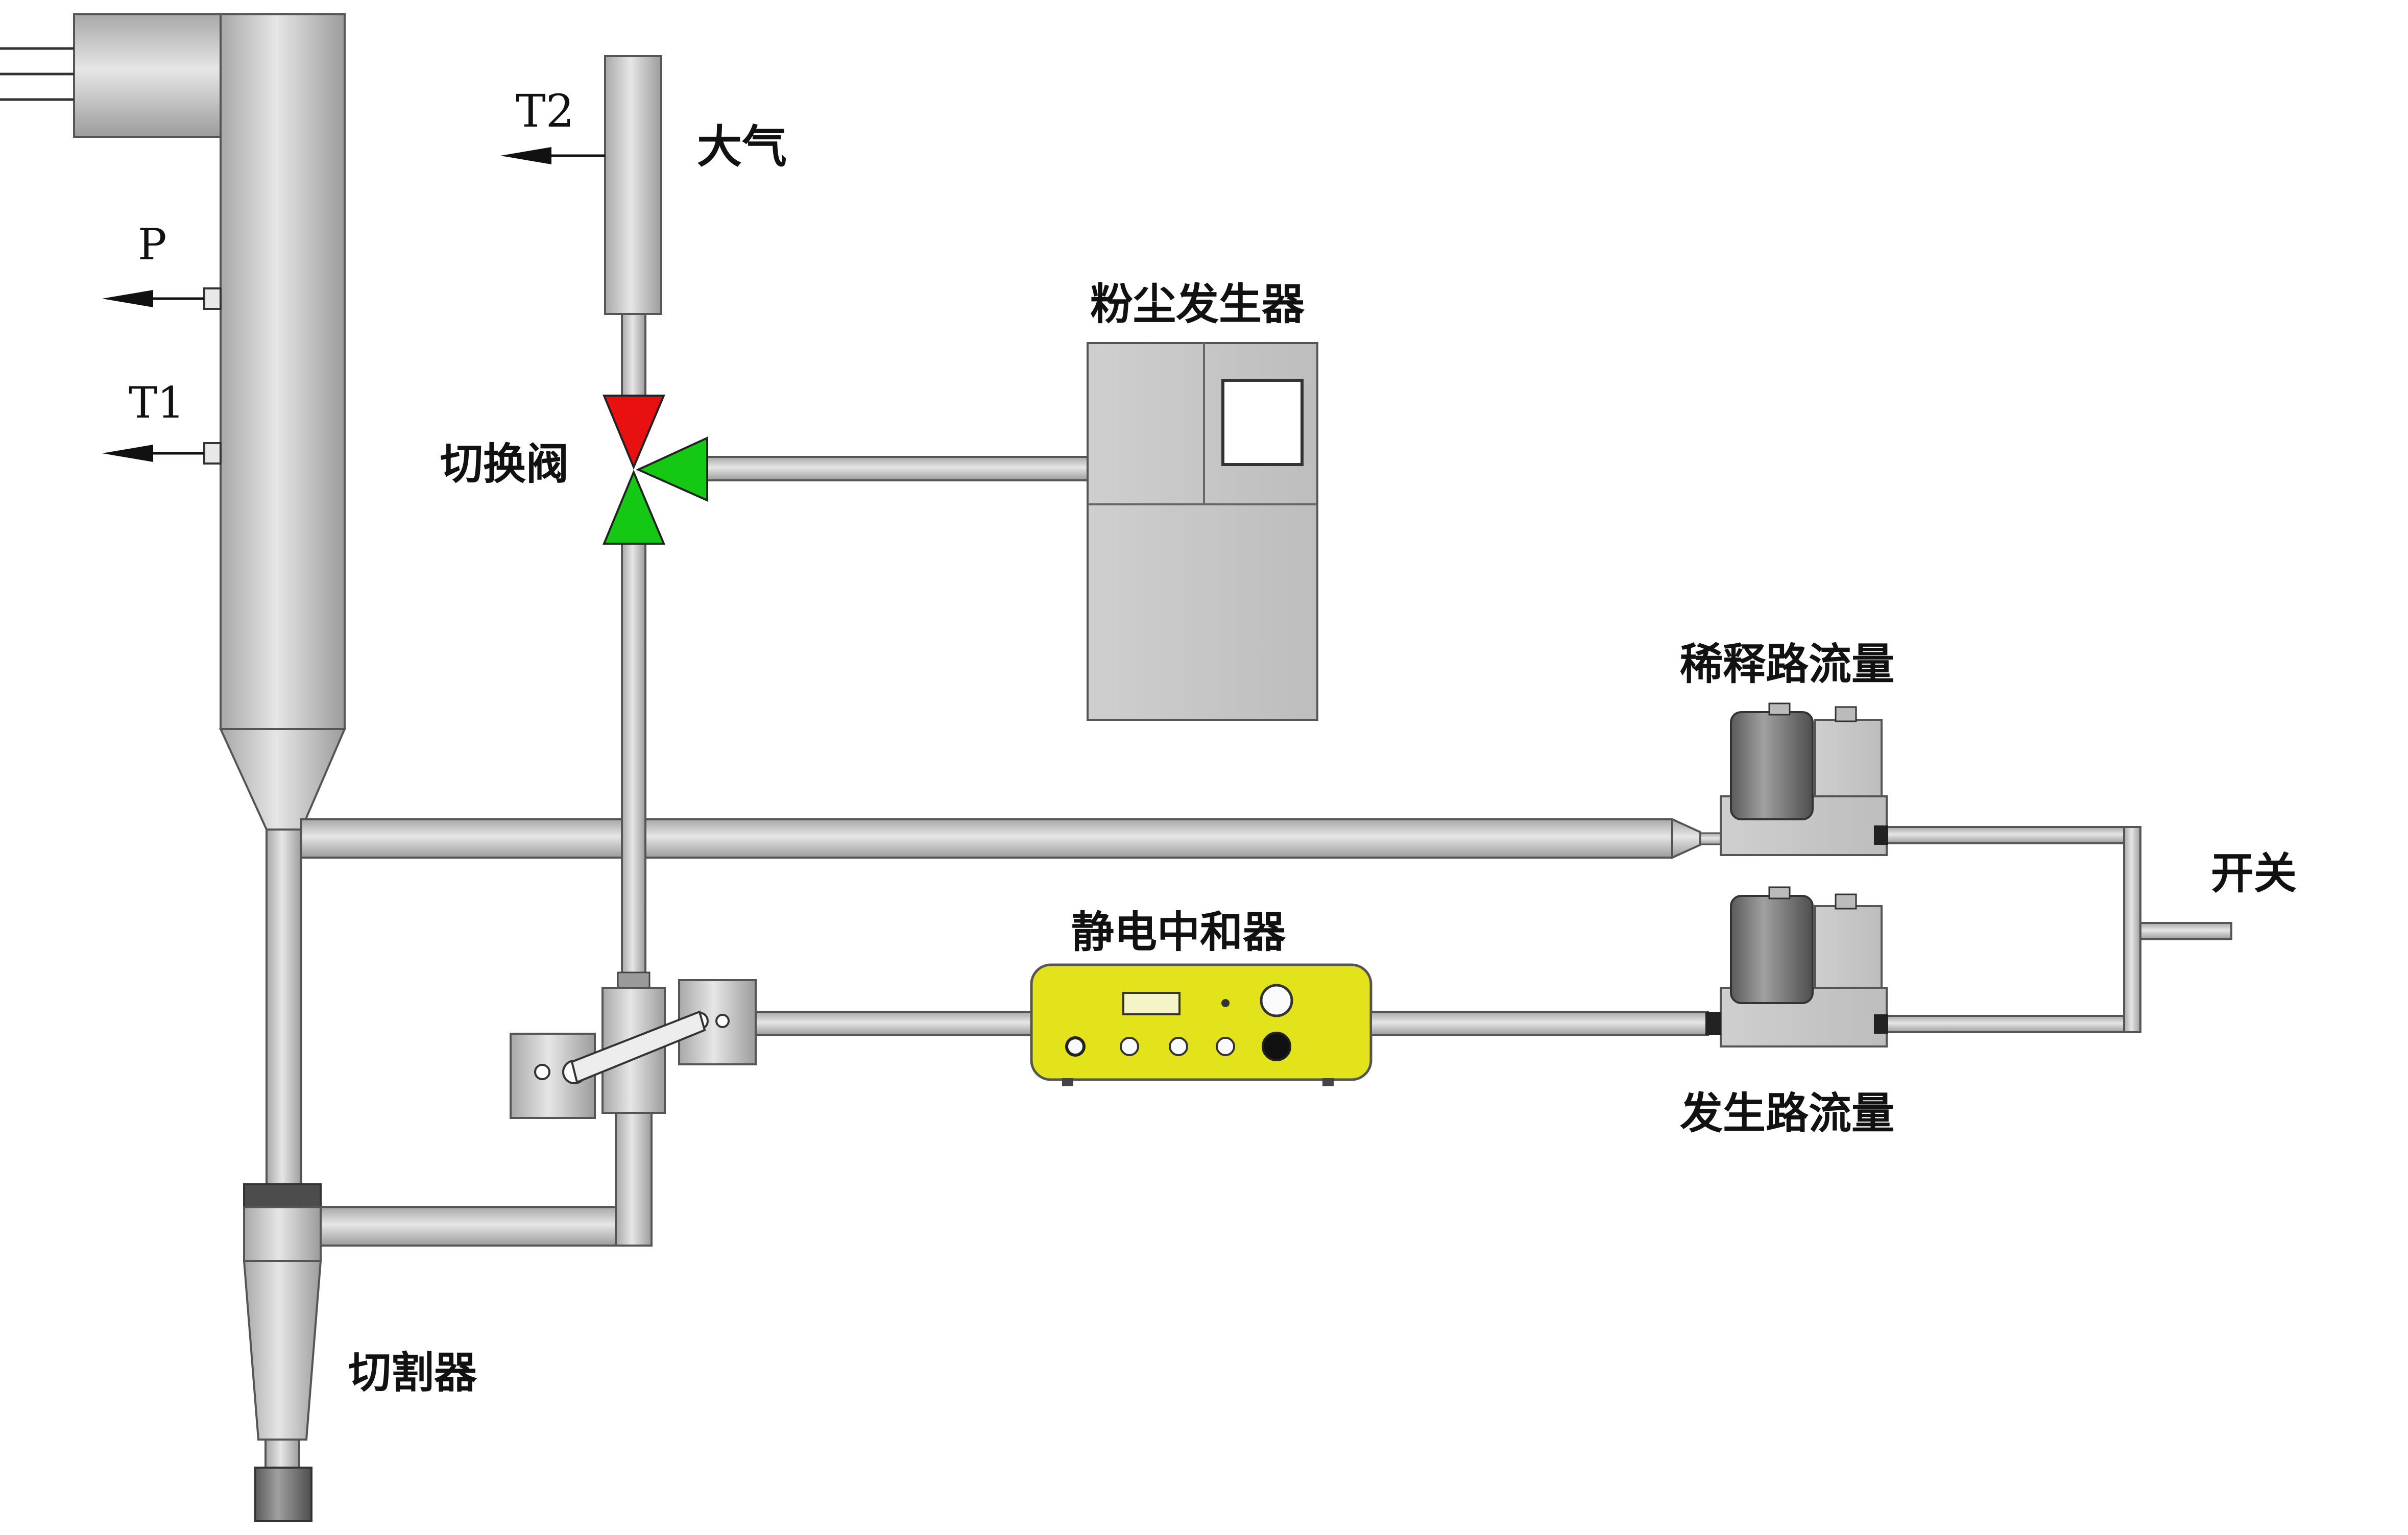  I want to click on p-arrowhead, so click(127, 298).